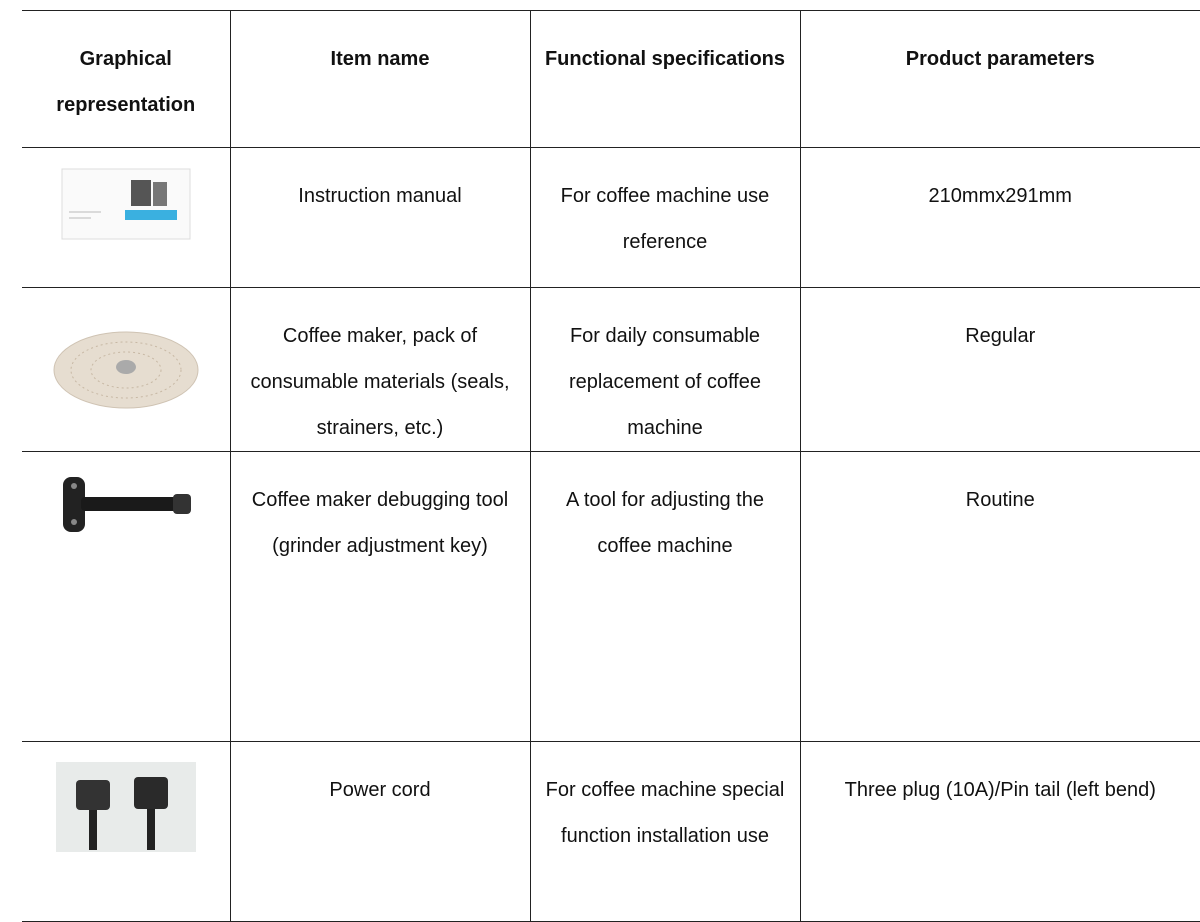  What do you see at coordinates (999, 596) in the screenshot?
I see `cell: Routine` at bounding box center [999, 596].